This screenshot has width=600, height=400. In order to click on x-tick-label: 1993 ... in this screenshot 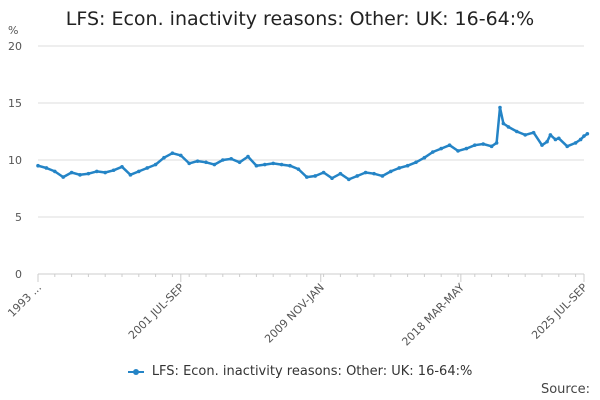, I will do `click(24, 300)`.